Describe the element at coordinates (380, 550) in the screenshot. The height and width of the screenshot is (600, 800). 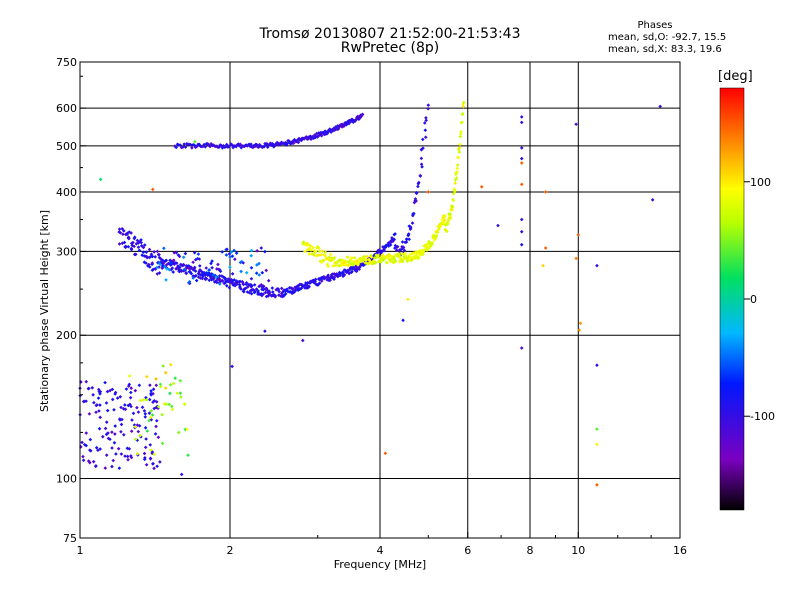
I see `x-tick-label: 4` at that location.